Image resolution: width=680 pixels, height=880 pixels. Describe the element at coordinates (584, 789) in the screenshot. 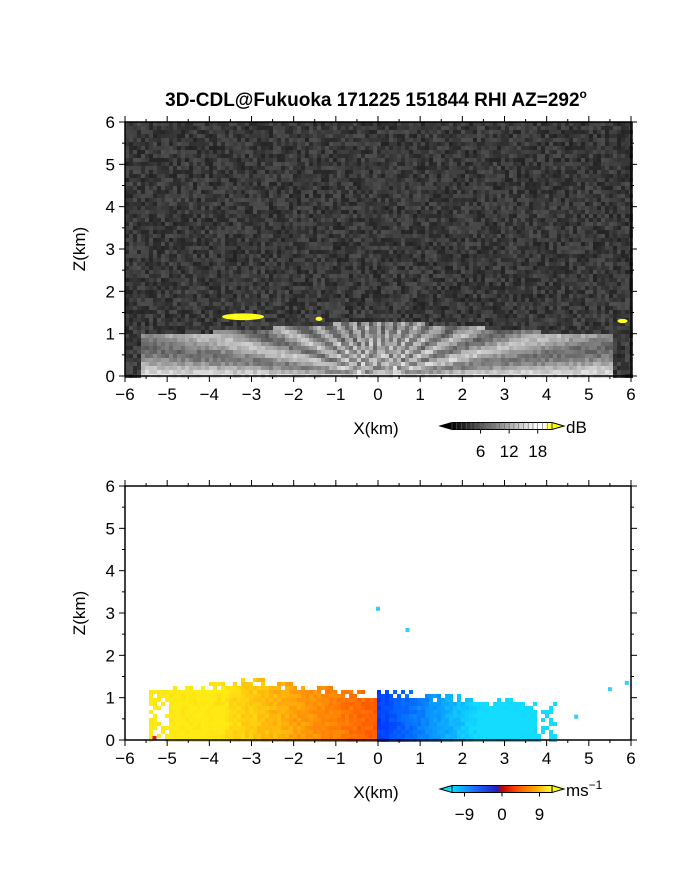

I see `colorbar-unit: ms−1` at that location.